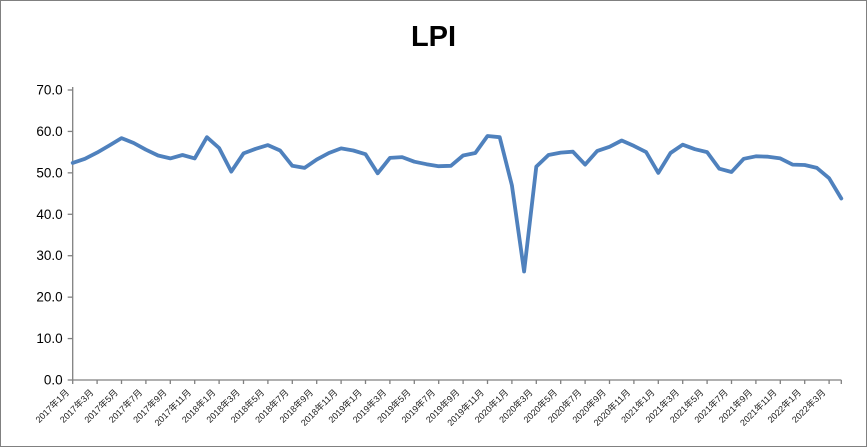 This screenshot has width=867, height=447. I want to click on y-axis-tick-label: 20.0, so click(49, 297).